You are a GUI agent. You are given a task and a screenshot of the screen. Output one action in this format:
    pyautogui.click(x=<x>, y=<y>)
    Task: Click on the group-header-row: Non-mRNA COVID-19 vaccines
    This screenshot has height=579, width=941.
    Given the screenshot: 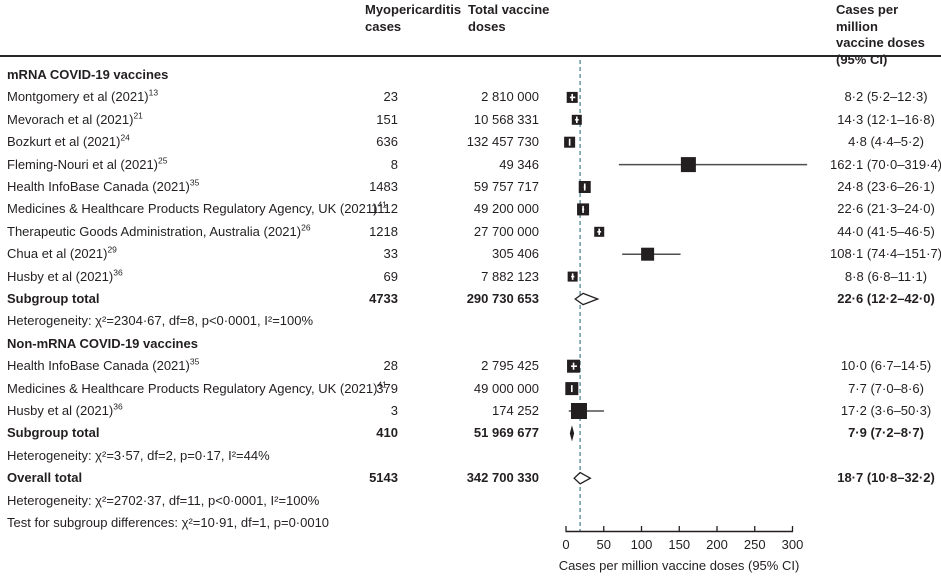 What is the action you would take?
    pyautogui.click(x=470, y=344)
    